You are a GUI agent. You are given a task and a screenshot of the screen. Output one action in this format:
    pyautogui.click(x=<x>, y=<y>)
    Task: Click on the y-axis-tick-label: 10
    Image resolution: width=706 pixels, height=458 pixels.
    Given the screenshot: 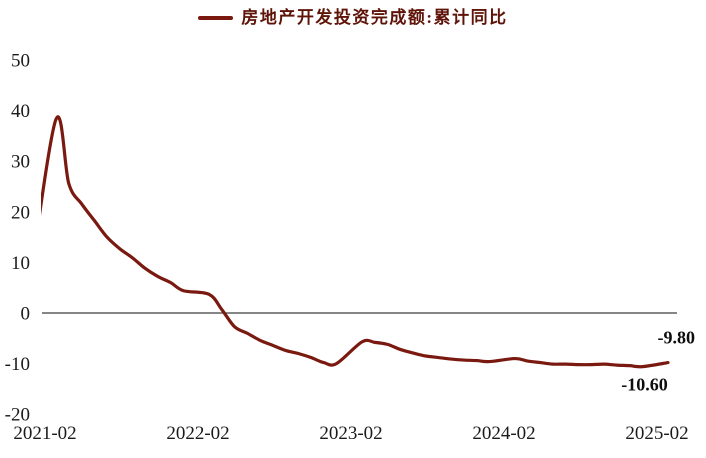 What is the action you would take?
    pyautogui.click(x=20, y=263)
    